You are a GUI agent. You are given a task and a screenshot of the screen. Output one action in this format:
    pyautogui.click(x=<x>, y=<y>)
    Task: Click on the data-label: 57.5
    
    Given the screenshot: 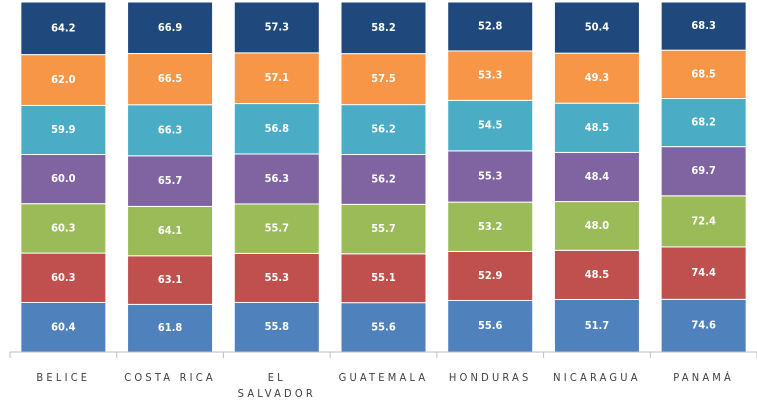 What is the action you would take?
    pyautogui.click(x=383, y=78)
    